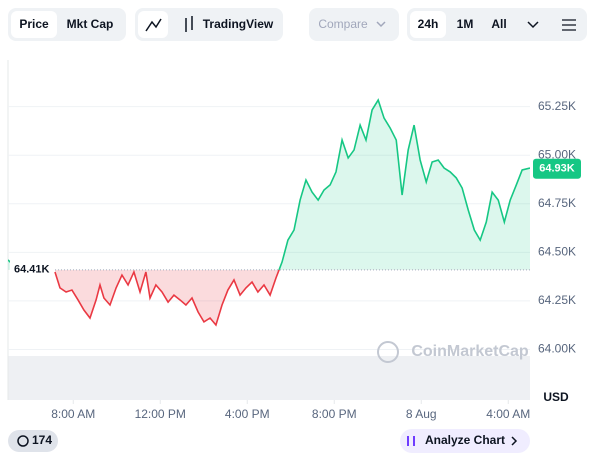  I want to click on line-tool, so click(153, 24).